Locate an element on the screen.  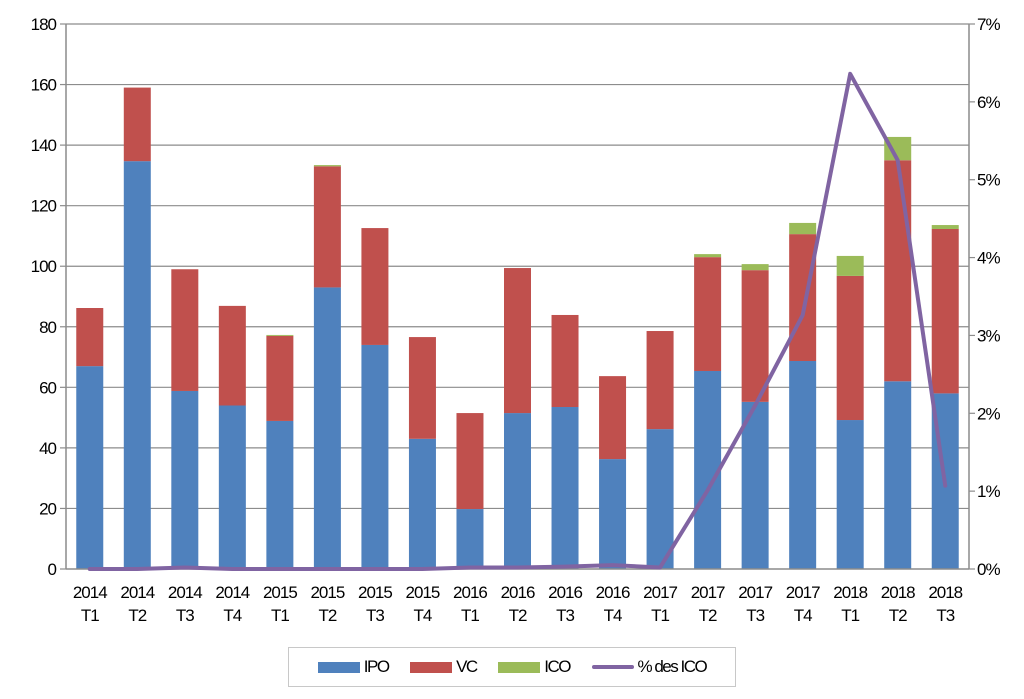
y-tick-label: 160 is located at coordinates (44, 85).